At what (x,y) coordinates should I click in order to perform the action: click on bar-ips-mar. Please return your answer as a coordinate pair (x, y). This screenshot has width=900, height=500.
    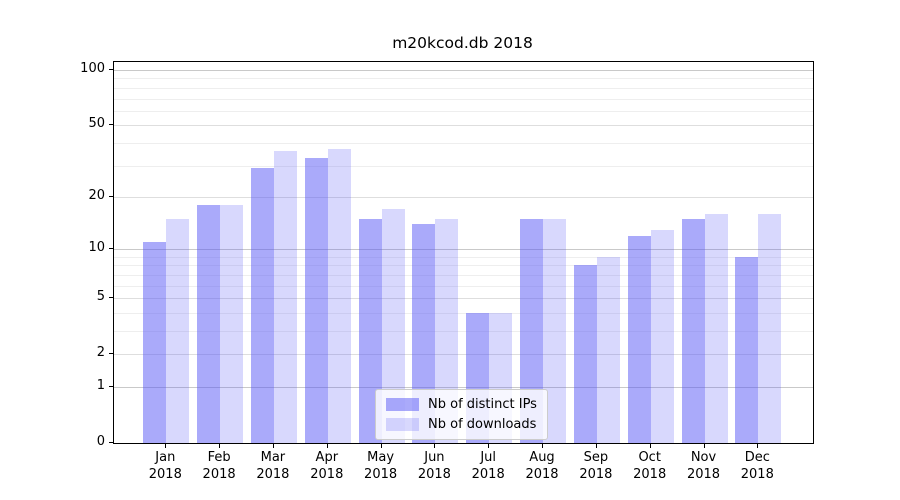
    Looking at the image, I should click on (262, 305).